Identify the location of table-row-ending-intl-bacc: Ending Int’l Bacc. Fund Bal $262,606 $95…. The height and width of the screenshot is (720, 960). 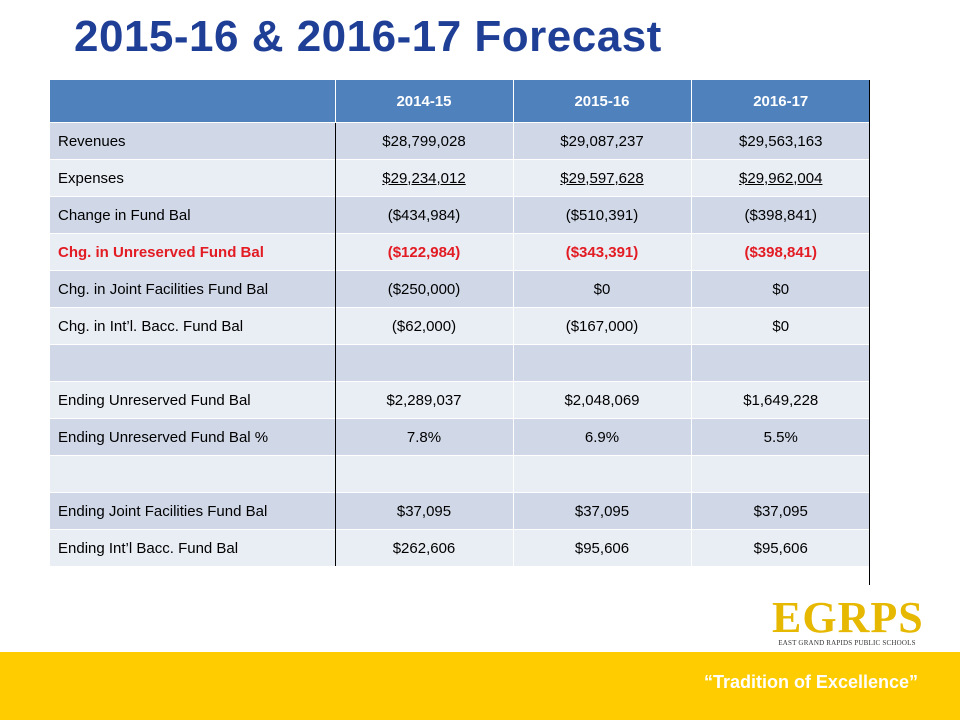
(460, 547).